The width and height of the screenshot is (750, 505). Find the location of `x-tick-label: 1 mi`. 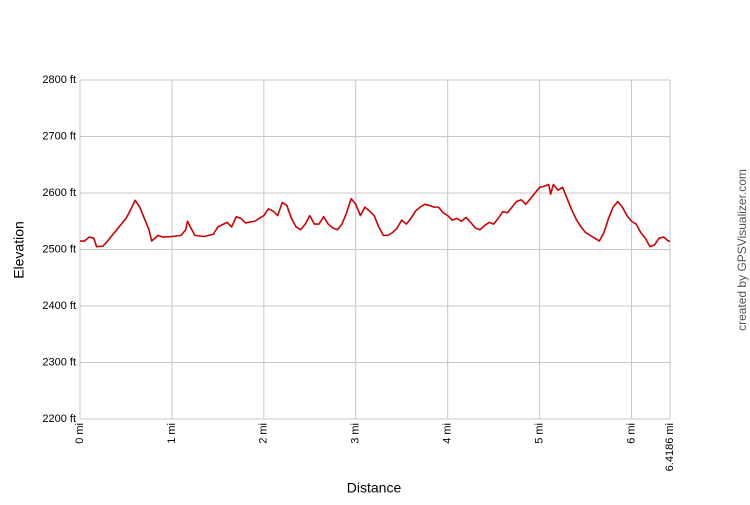

x-tick-label: 1 mi is located at coordinates (172, 433).